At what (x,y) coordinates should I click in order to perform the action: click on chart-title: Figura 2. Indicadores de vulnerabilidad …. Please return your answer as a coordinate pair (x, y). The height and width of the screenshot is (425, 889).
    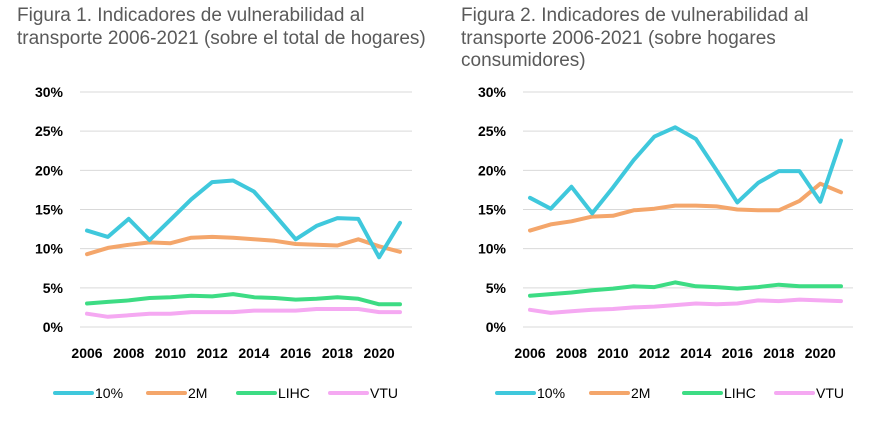
    Looking at the image, I should click on (635, 38).